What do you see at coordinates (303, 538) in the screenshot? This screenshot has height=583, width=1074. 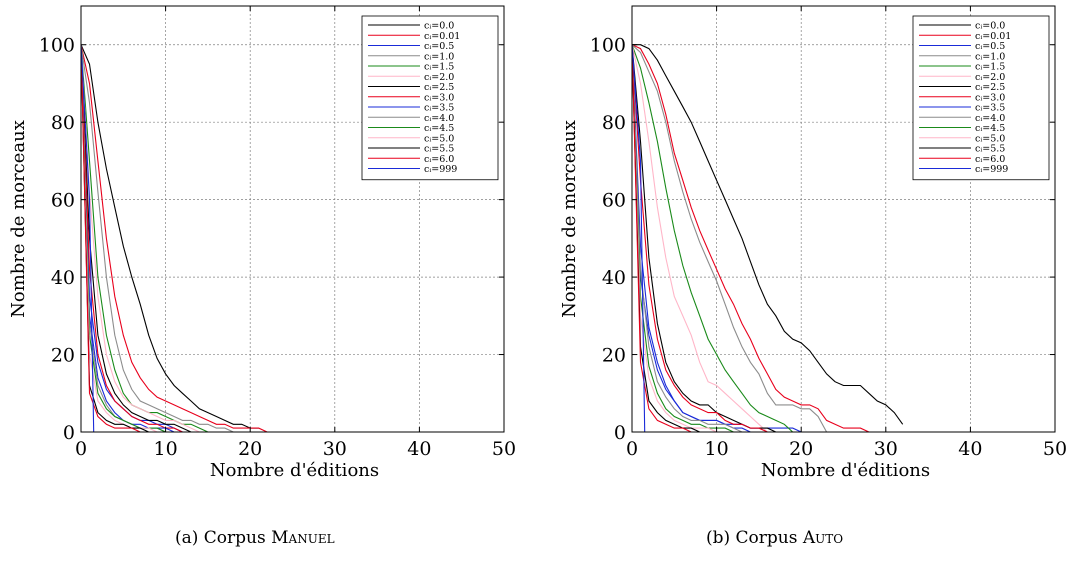 I see `caption-a-name: Manuel` at bounding box center [303, 538].